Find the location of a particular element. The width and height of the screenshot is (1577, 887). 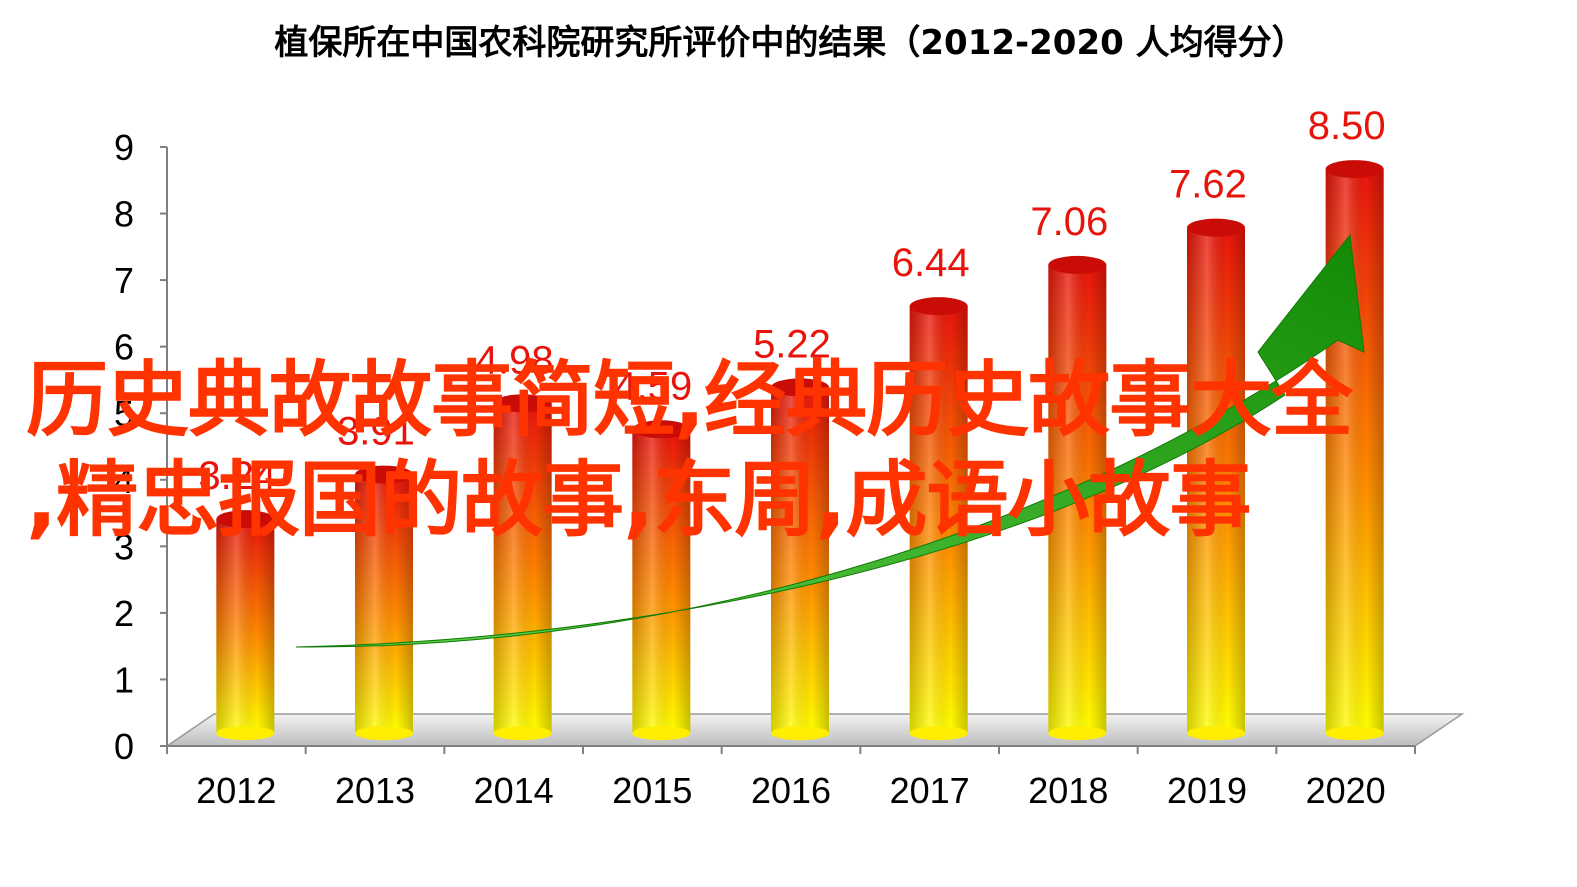

x-tick-label: 2017 is located at coordinates (930, 790).